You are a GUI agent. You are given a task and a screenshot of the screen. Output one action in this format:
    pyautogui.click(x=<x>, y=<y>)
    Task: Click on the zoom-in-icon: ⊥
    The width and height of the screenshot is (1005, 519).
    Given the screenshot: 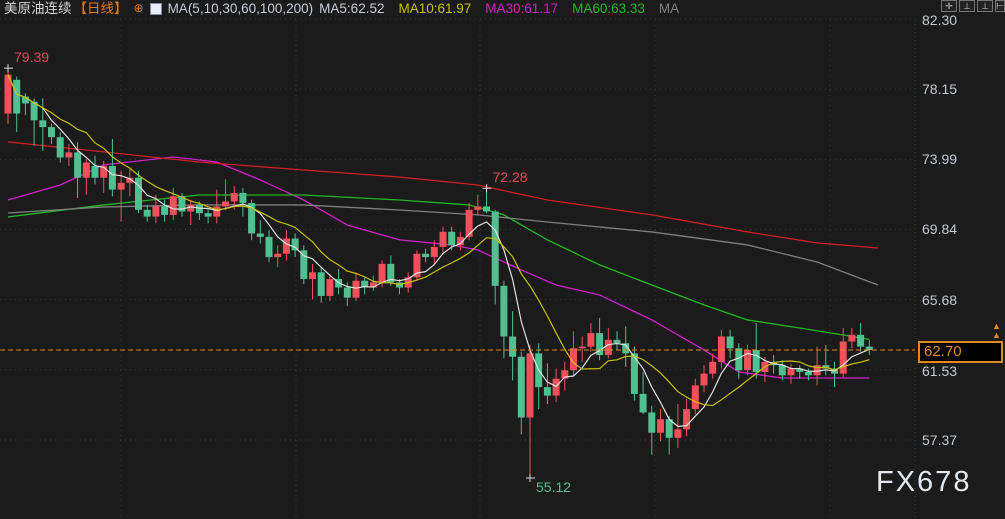 What is the action you would take?
    pyautogui.click(x=967, y=6)
    